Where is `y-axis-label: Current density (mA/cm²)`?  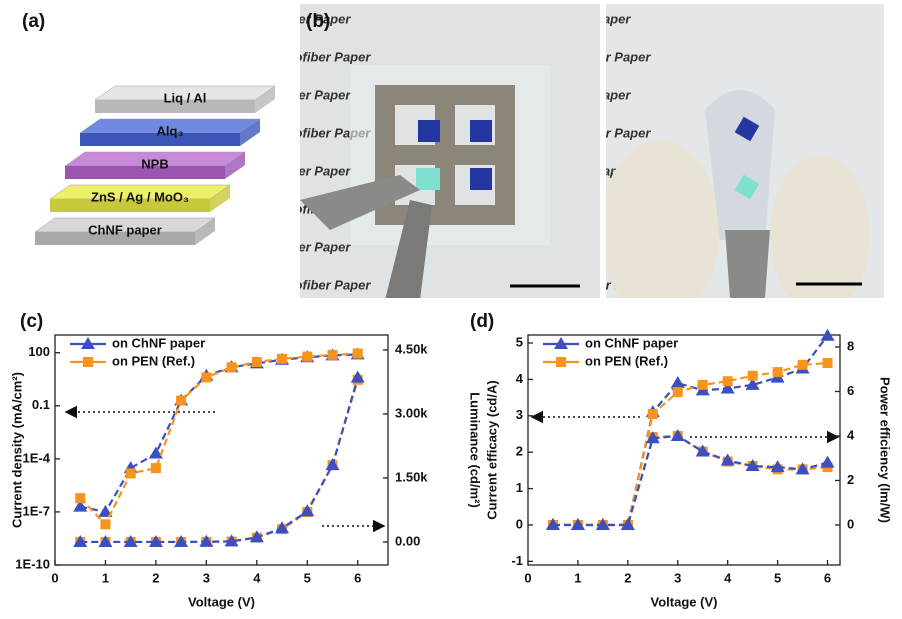
y-axis-label: Current density (mA/cm²) is located at coordinates (16, 450).